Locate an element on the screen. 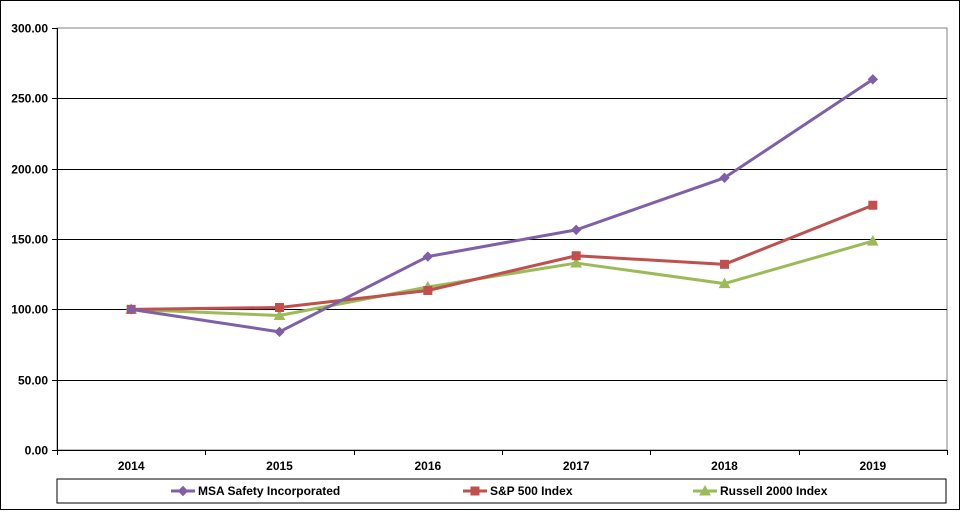 This screenshot has width=960, height=515. x-tick-label: 2015 is located at coordinates (279, 466).